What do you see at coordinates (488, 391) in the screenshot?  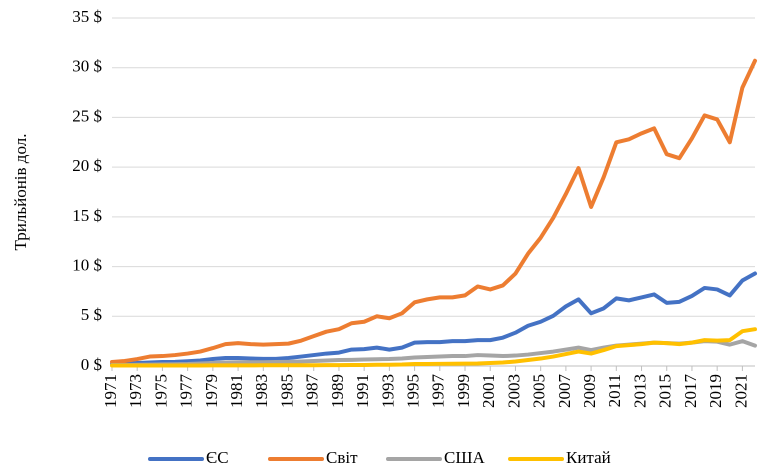 I see `x-tick-label: 2001` at bounding box center [488, 391].